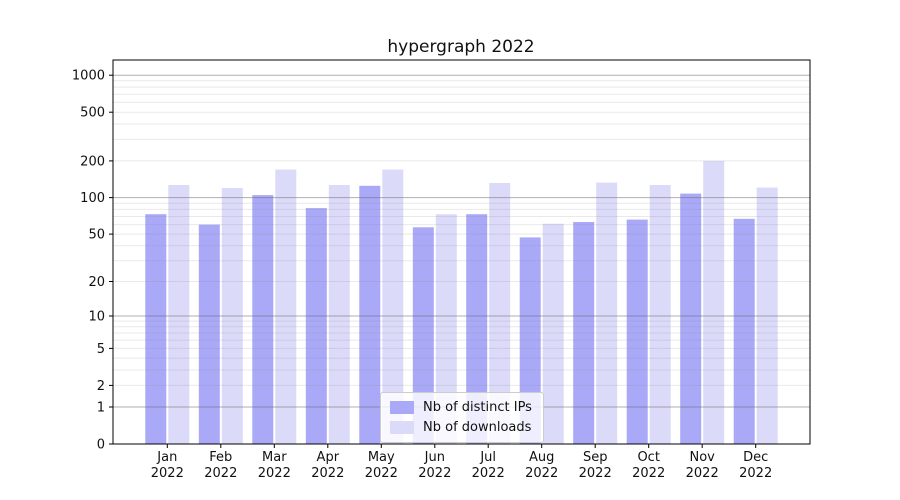  Describe the element at coordinates (553, 333) in the screenshot. I see `bar-nb-of-downloads-aug-2022` at that location.